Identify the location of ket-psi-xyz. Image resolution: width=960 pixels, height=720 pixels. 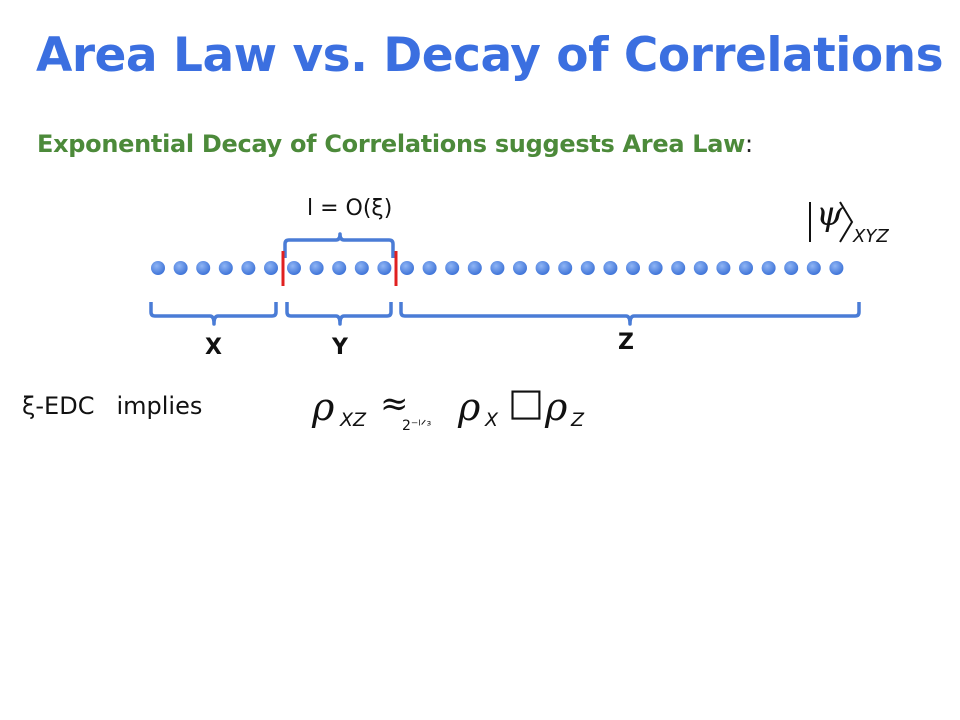
(831, 222).